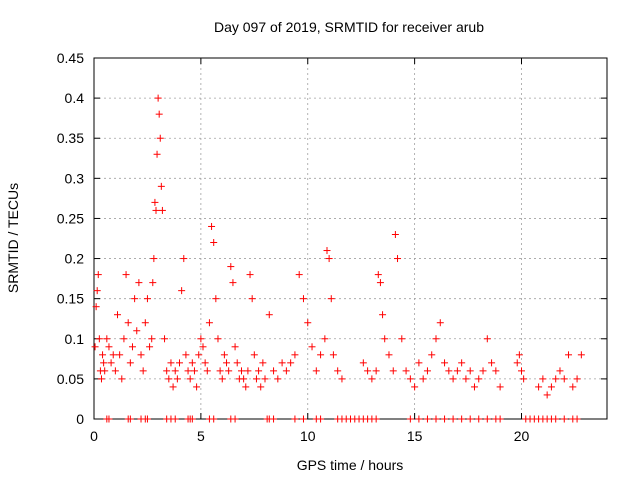 The width and height of the screenshot is (640, 480). Describe the element at coordinates (308, 436) in the screenshot. I see `x-tick-label: 10` at that location.